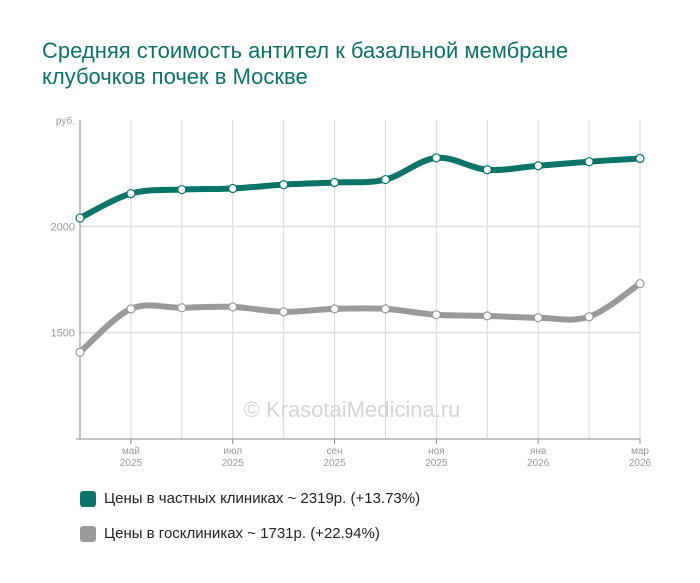 The height and width of the screenshot is (583, 700). Describe the element at coordinates (63, 334) in the screenshot. I see `y-tick-label: 1500` at that location.